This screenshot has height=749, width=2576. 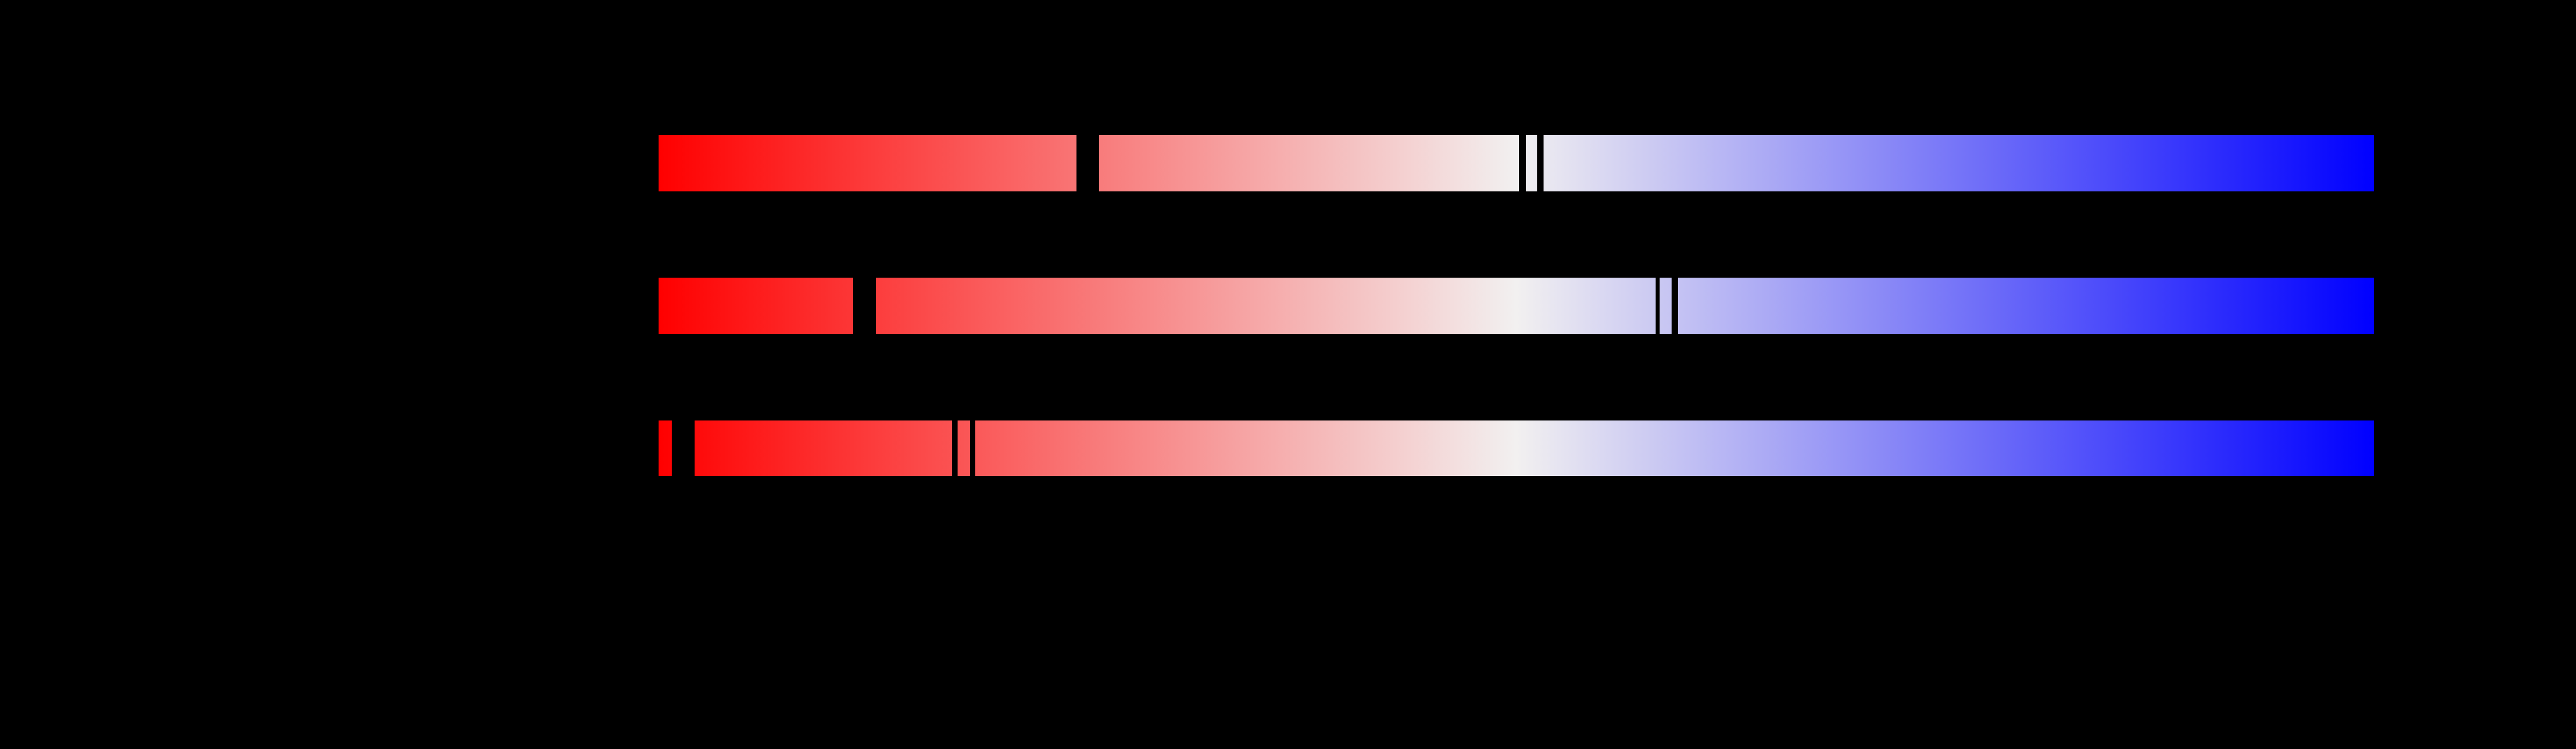 What do you see at coordinates (1958, 163) in the screenshot?
I see `colorbar-segment-r1-s4` at bounding box center [1958, 163].